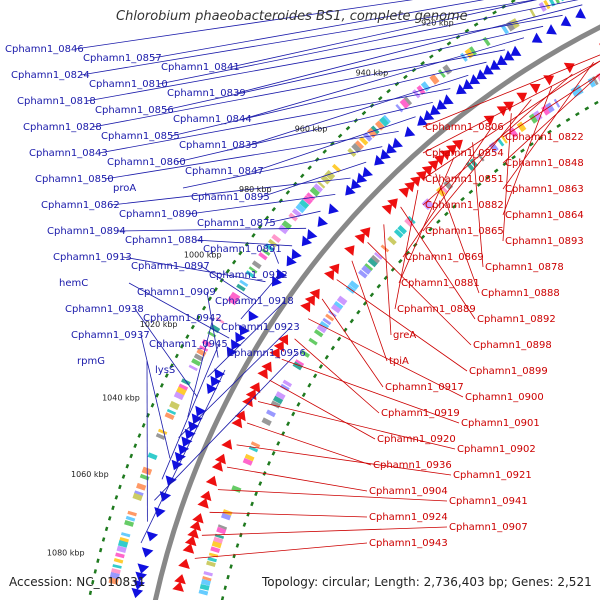  Describe the element at coordinates (44, 49) in the screenshot. I see `forward-gene-label: Cphamn1_0846` at that location.